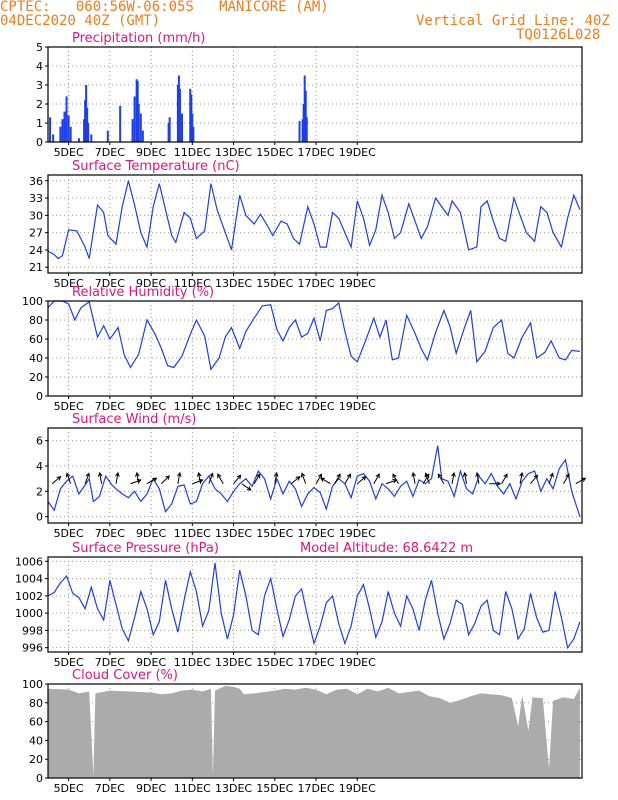  What do you see at coordinates (151, 662) in the screenshot?
I see `press-xtick-label: 9DEC` at bounding box center [151, 662].